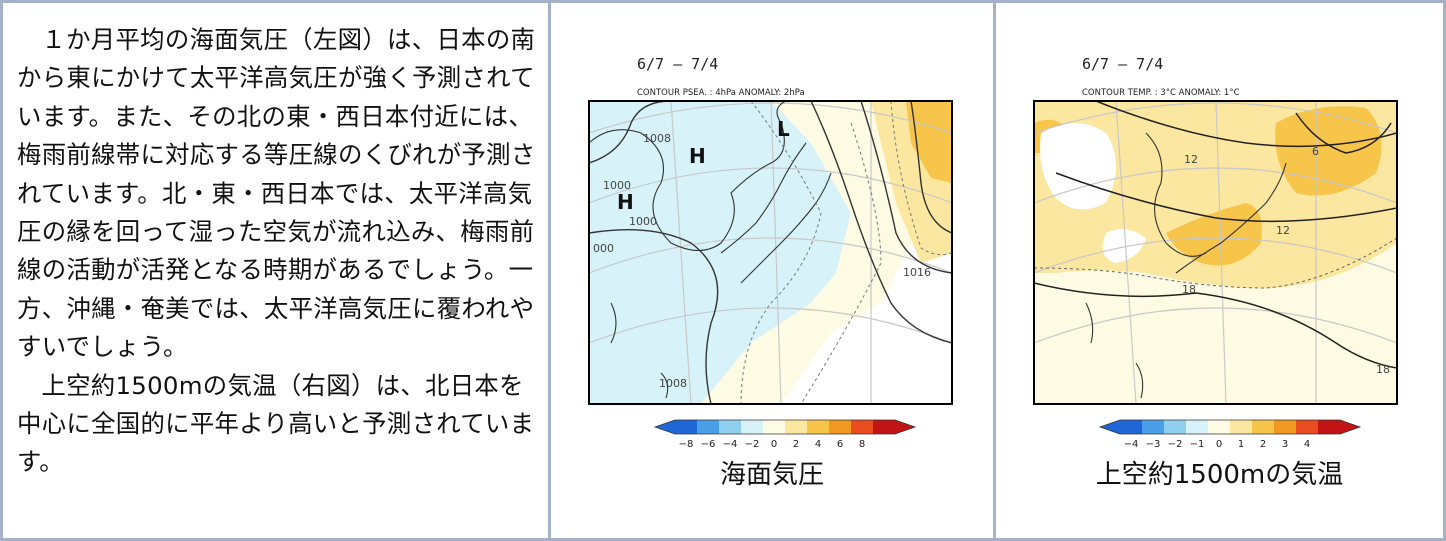  Describe the element at coordinates (1153, 444) in the screenshot. I see `colorbar-tick: −3` at that location.